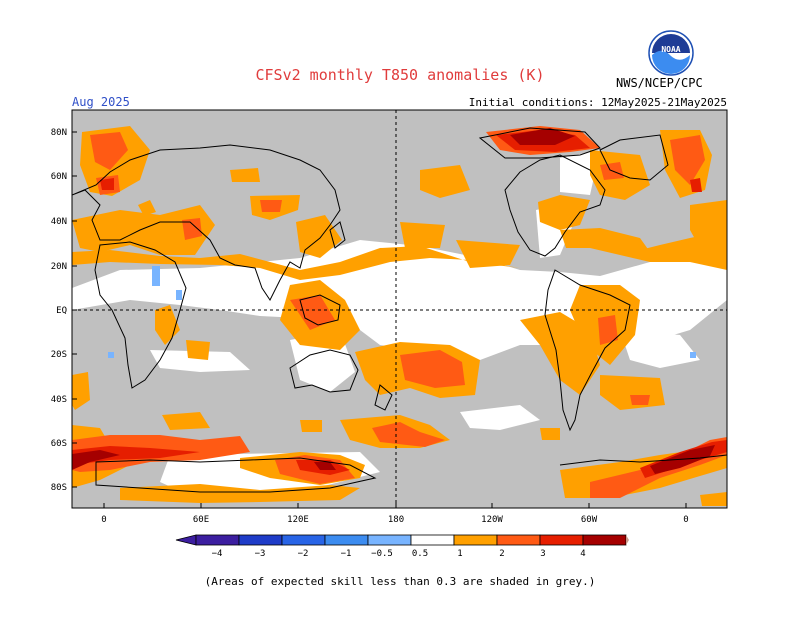 Image resolution: width=800 pixels, height=618 pixels. I want to click on colorbar-arrow-high, so click(627, 540).